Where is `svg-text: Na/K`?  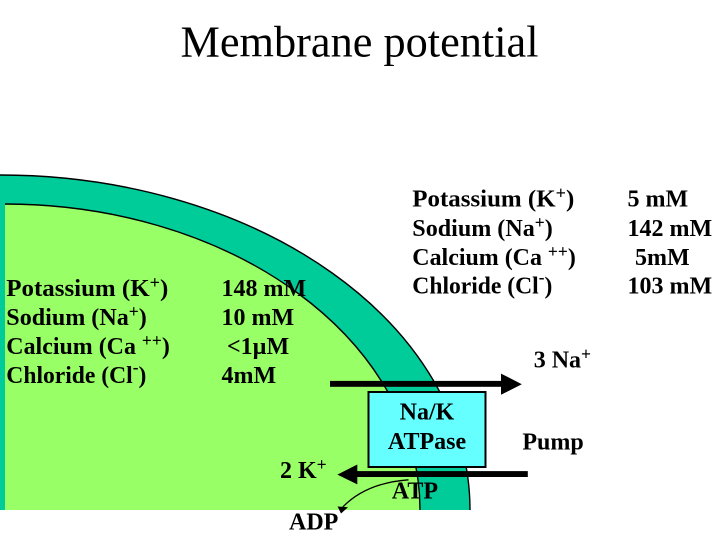
svg-text: Na/K is located at coordinates (427, 412).